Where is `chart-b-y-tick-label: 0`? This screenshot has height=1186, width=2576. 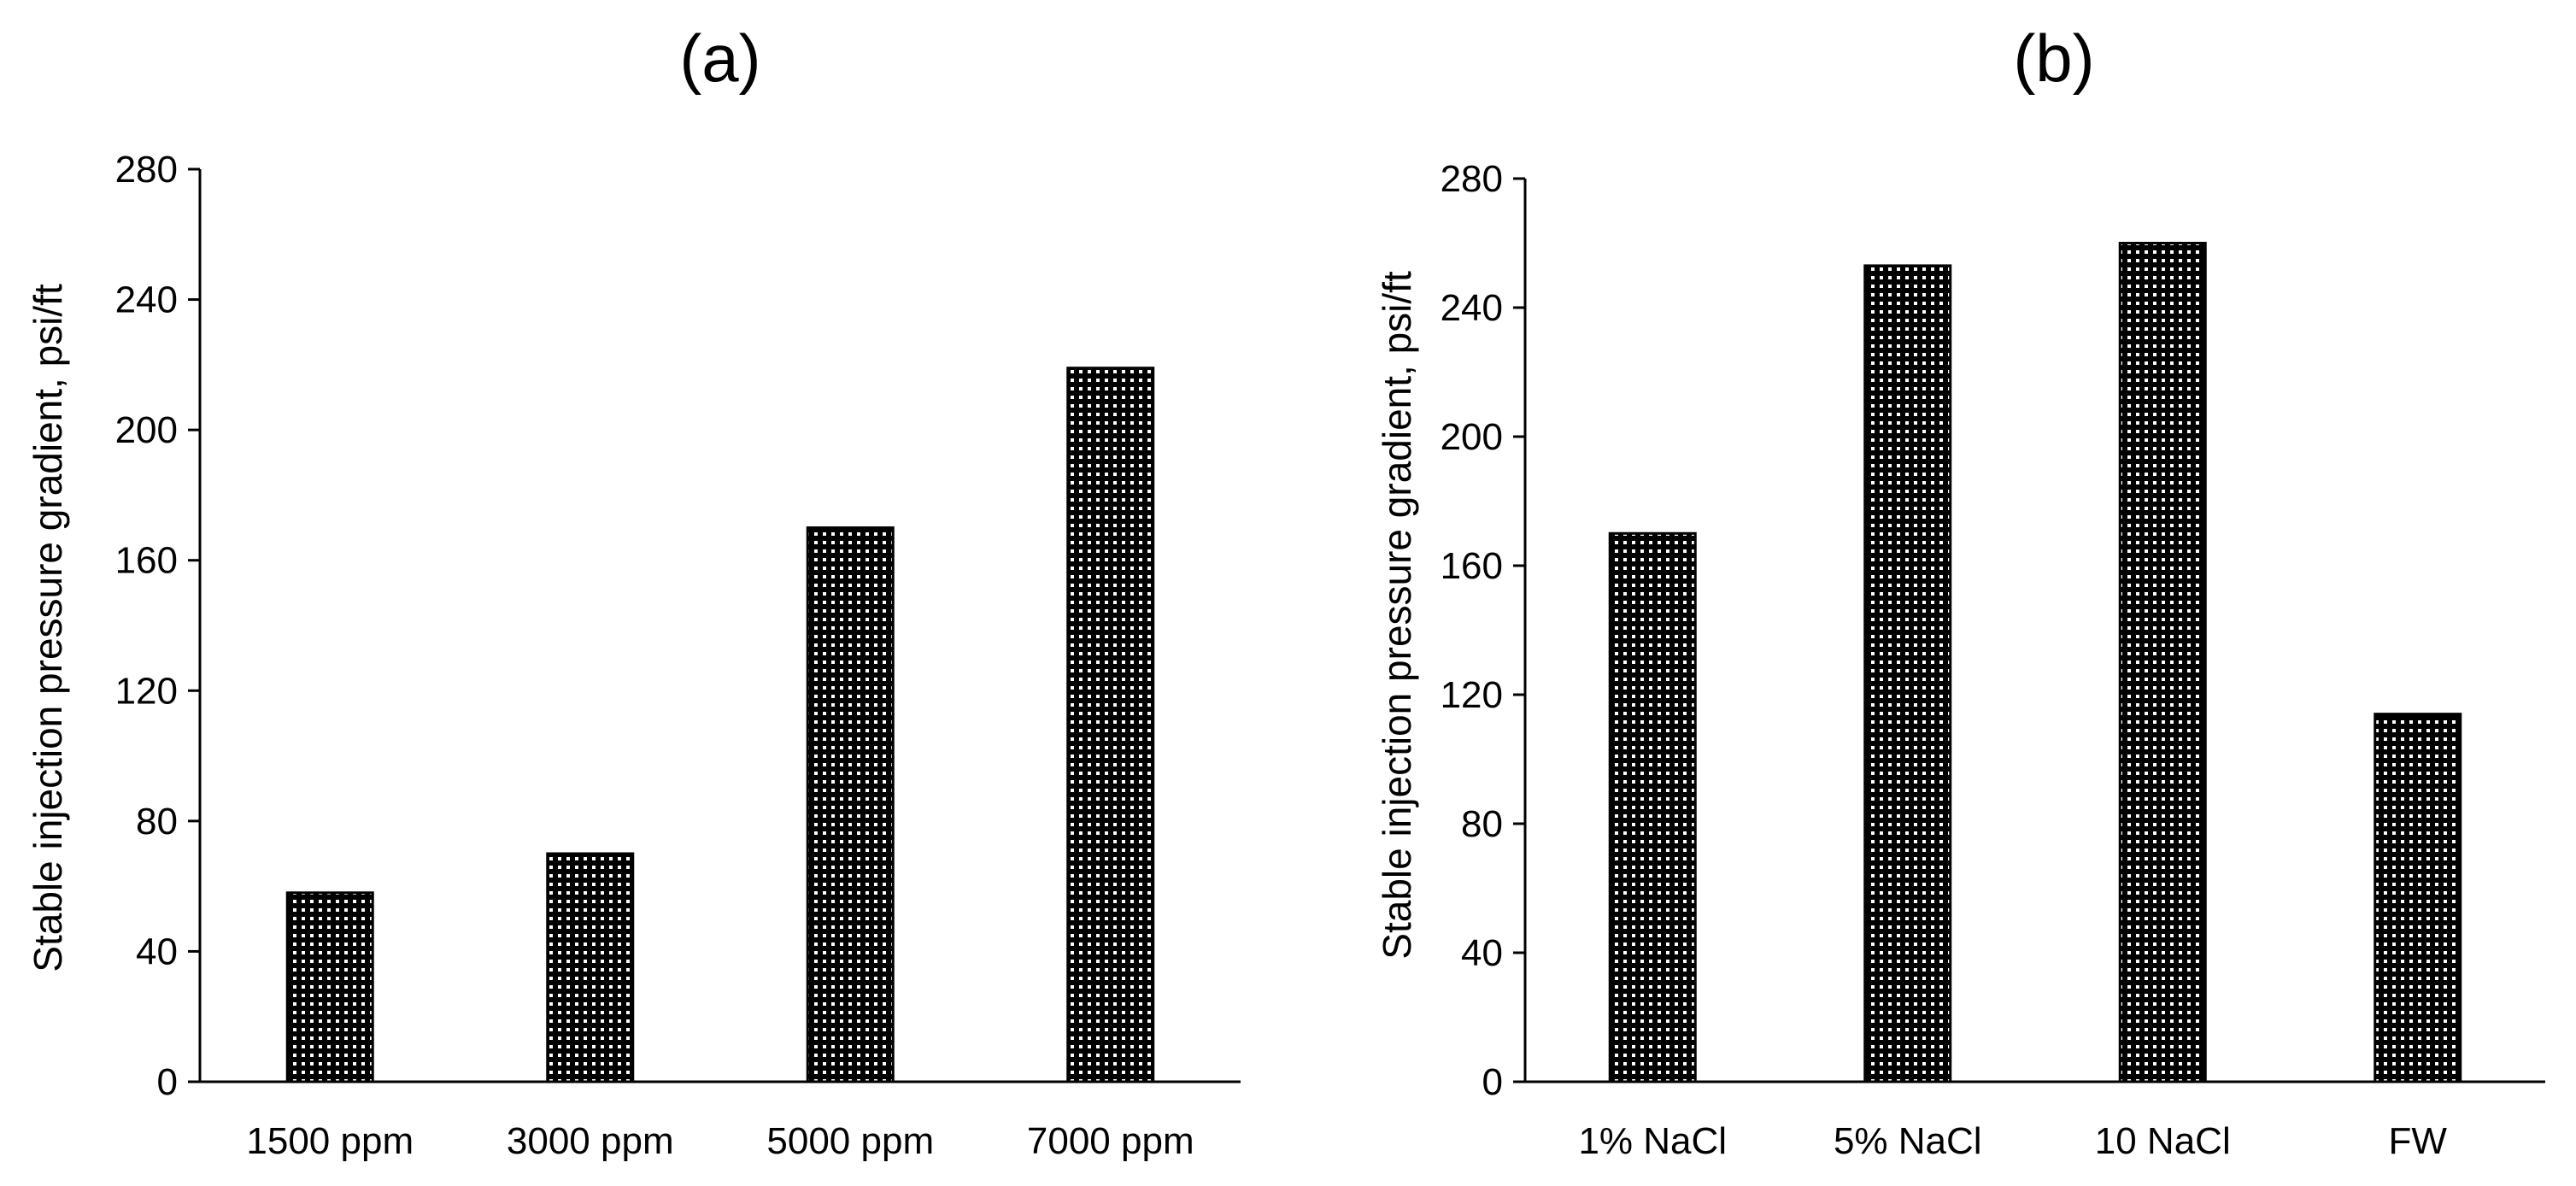 chart-b-y-tick-label: 0 is located at coordinates (1492, 1082).